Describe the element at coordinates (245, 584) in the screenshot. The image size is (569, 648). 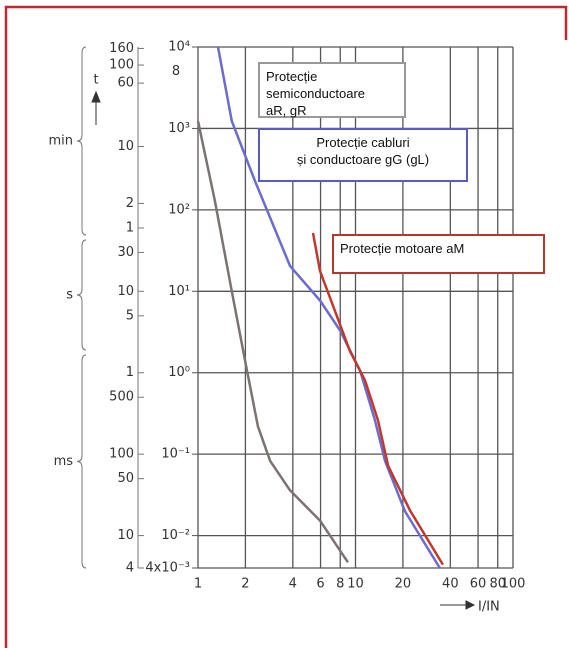
I see `x-tick-label: 2` at that location.